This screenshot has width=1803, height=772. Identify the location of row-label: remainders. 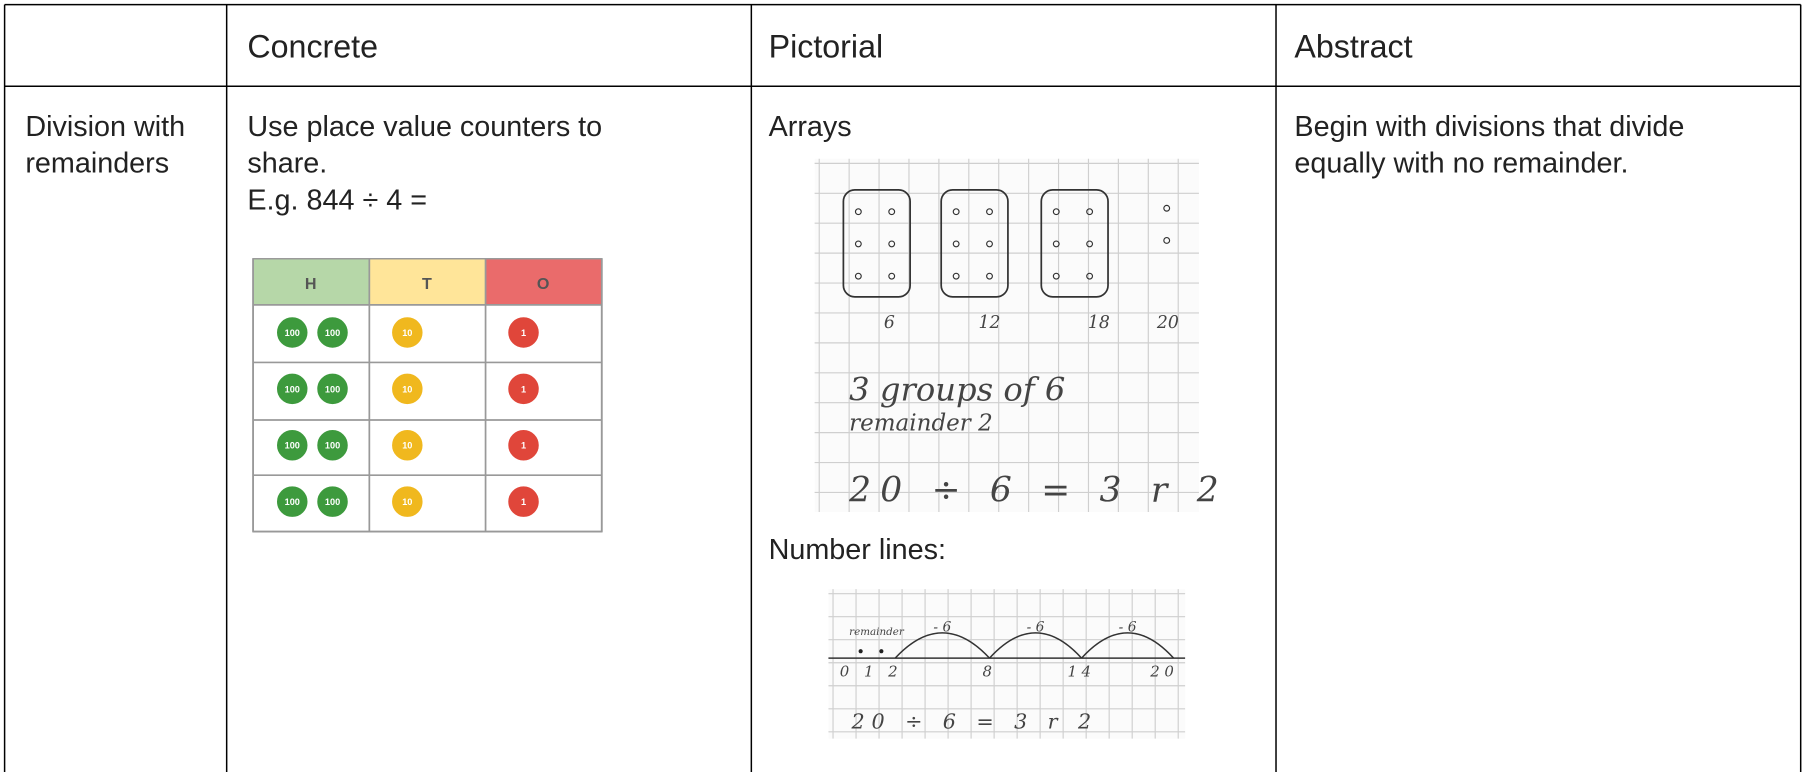
(97, 164).